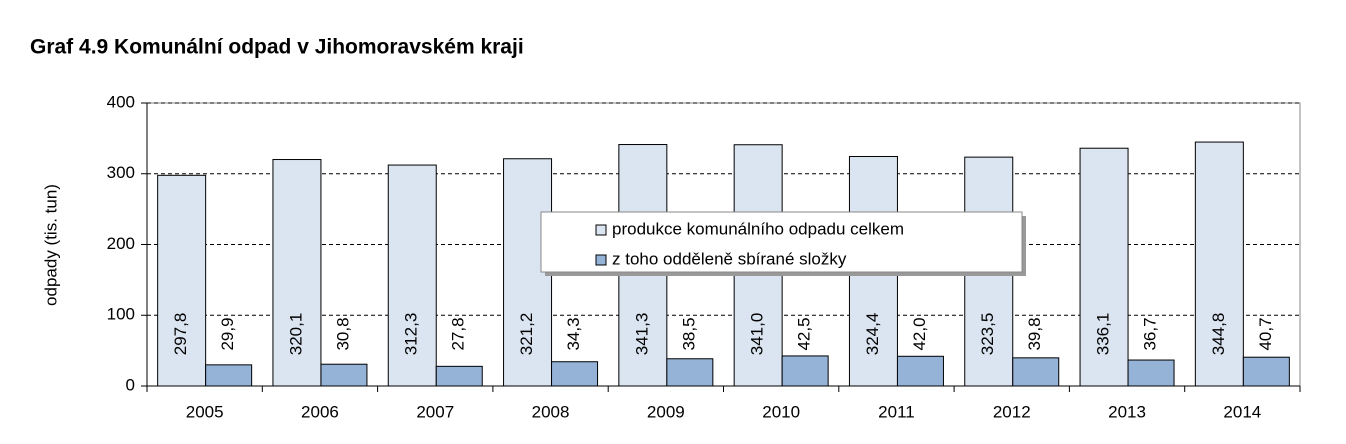  What do you see at coordinates (781, 411) in the screenshot?
I see `x-tick-label: 2010` at bounding box center [781, 411].